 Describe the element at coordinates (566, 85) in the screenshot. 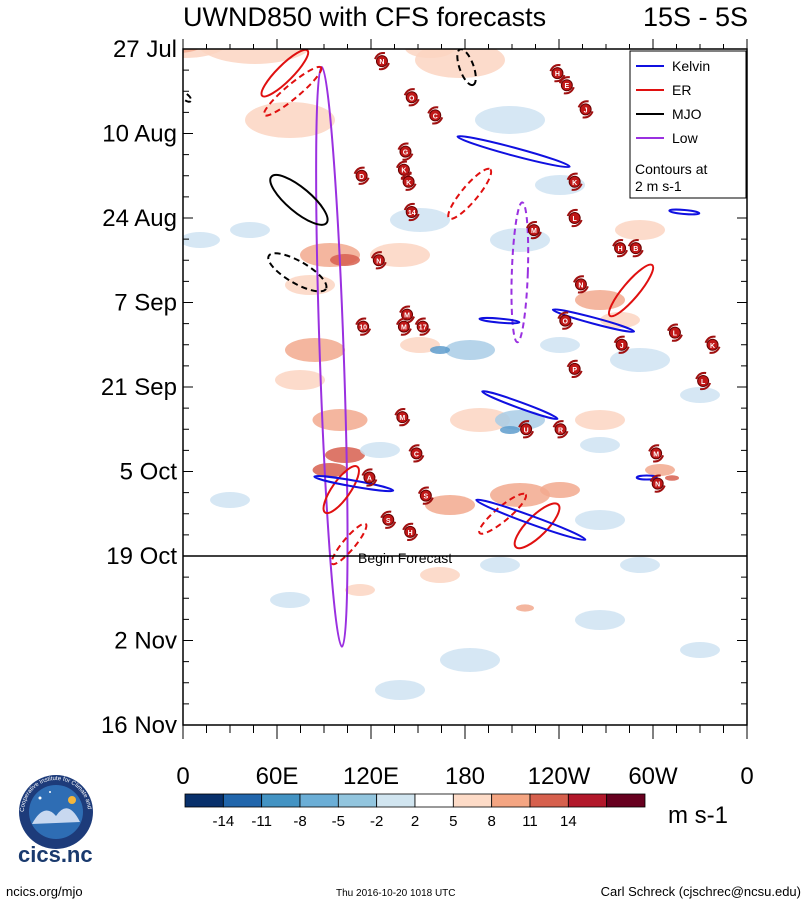

I see `storm-marker: E` at that location.